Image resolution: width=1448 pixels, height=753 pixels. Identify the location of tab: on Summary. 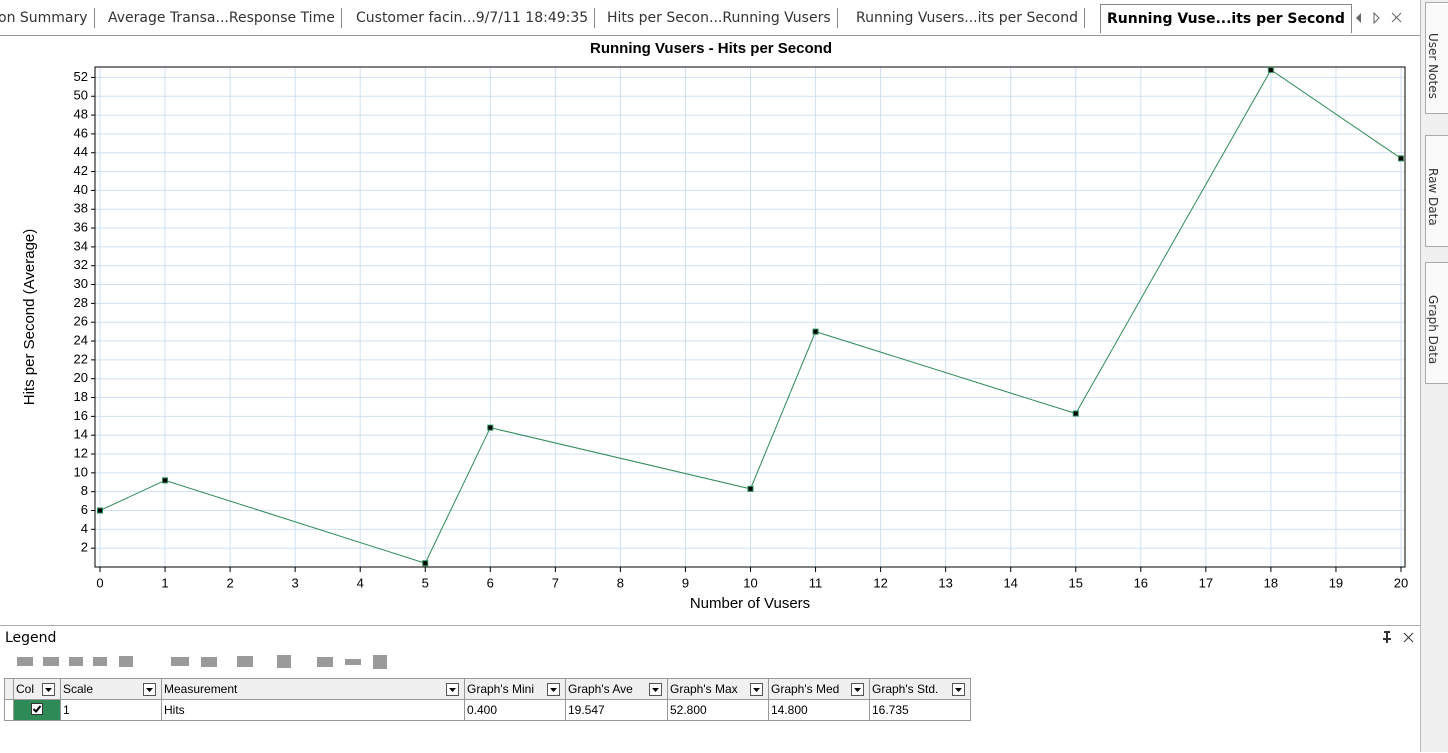
(47, 18).